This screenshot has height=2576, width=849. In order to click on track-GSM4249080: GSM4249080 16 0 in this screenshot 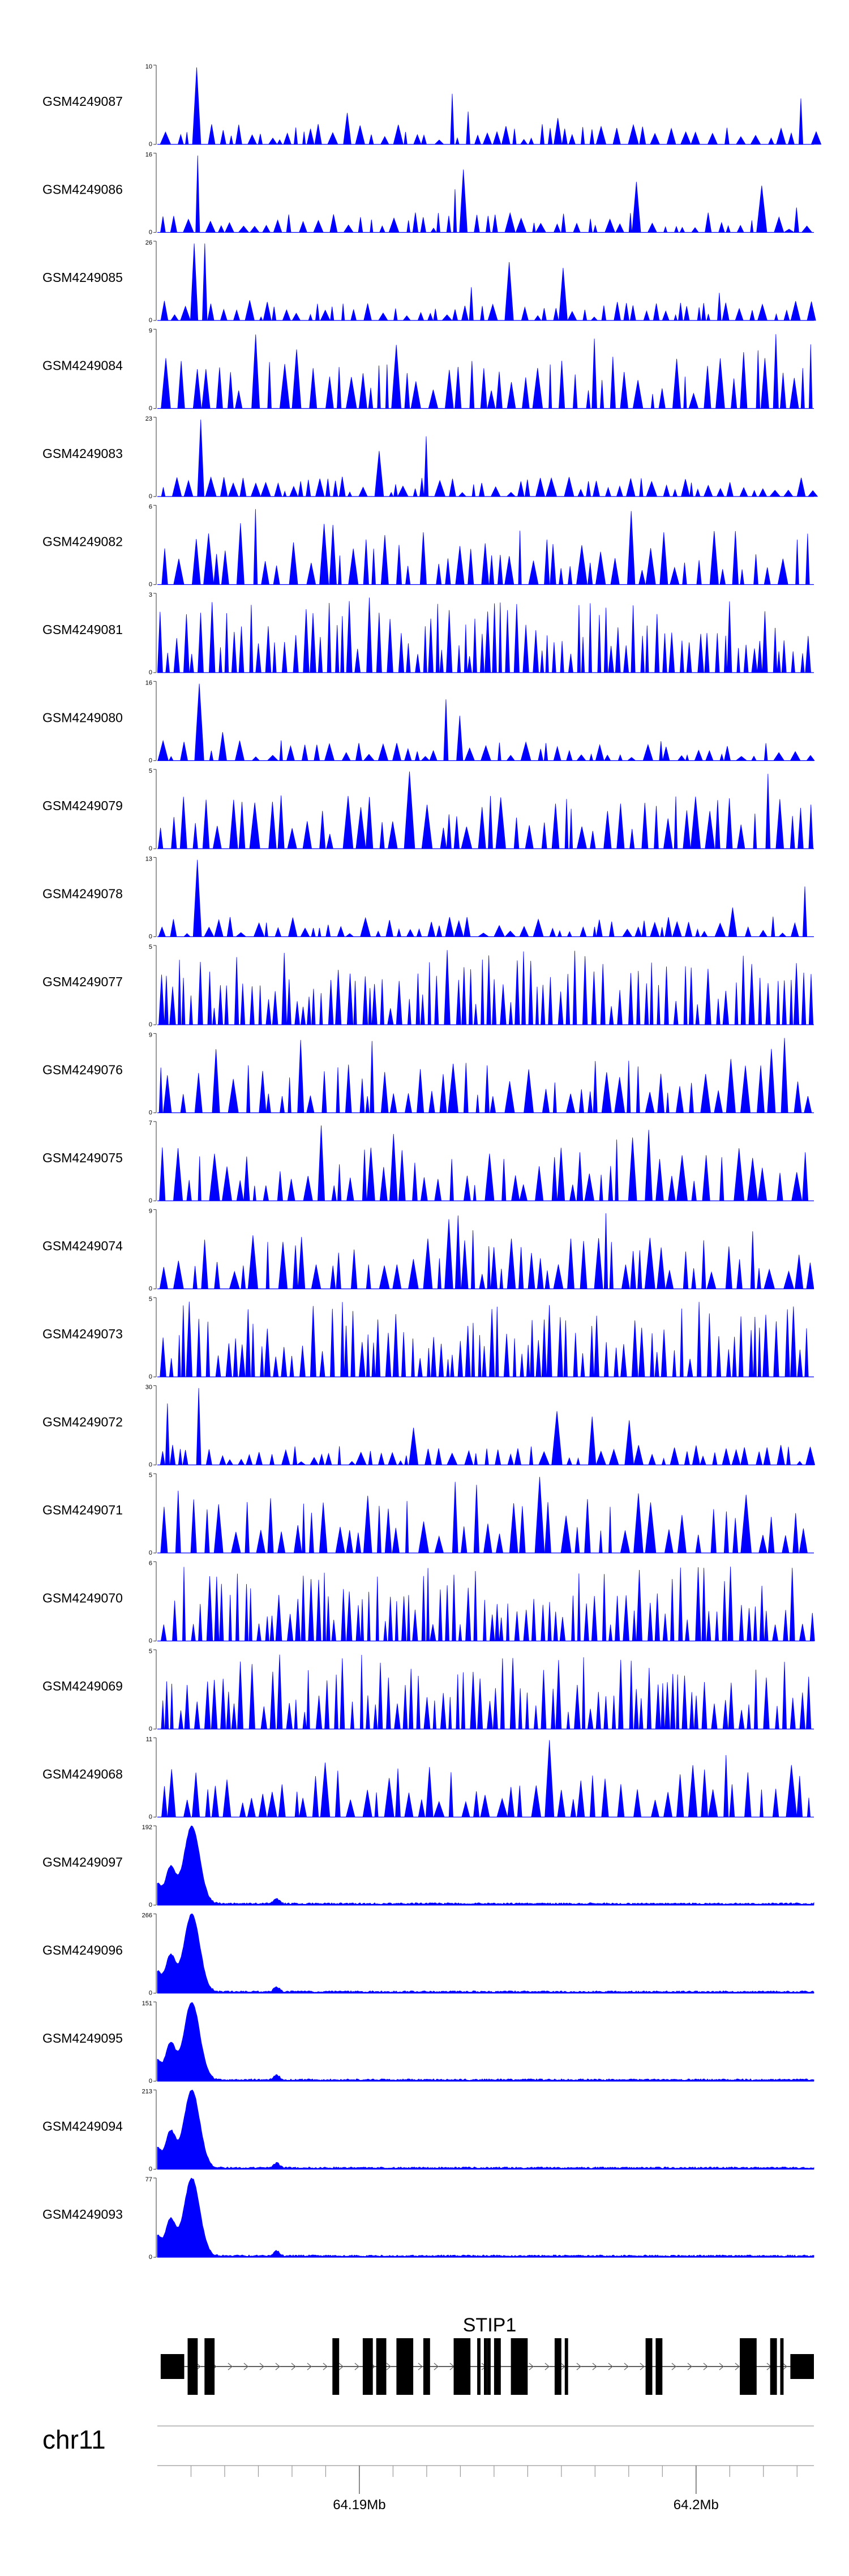, I will do `click(428, 722)`.